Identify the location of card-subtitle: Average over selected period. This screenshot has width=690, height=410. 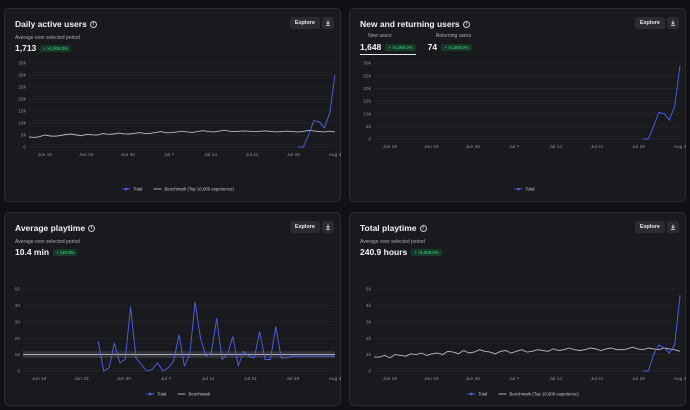
(392, 242).